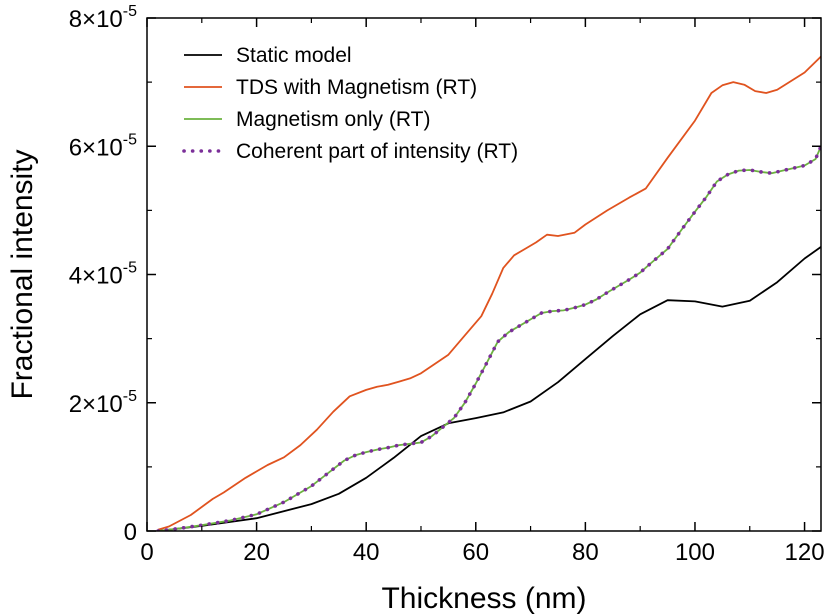 The image size is (830, 616). Describe the element at coordinates (377, 151) in the screenshot. I see `legend-label: Coherent part of intensity (RT)` at that location.